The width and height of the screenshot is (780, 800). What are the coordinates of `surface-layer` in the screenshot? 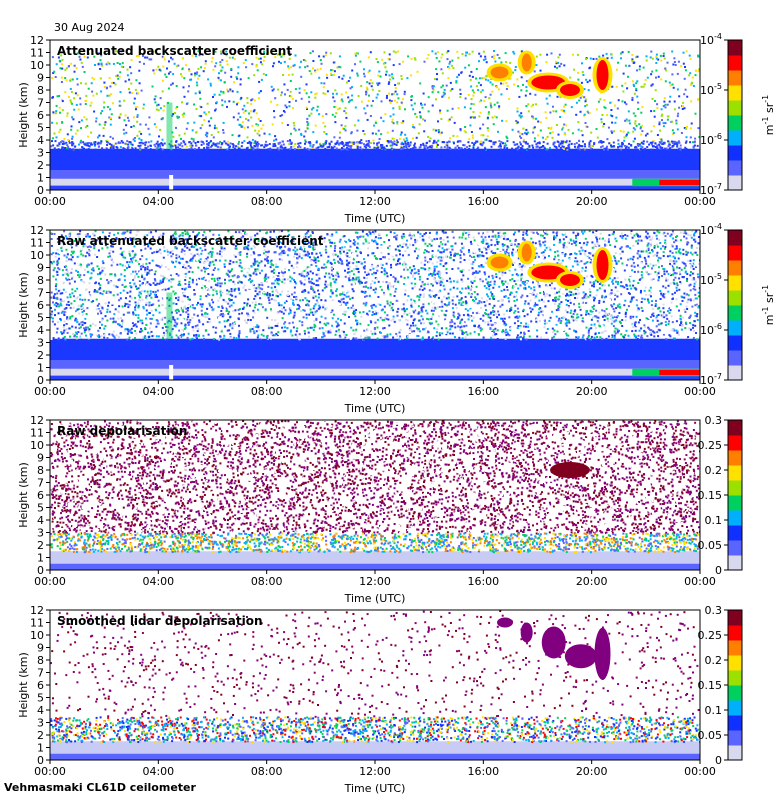 It's located at (375, 374).